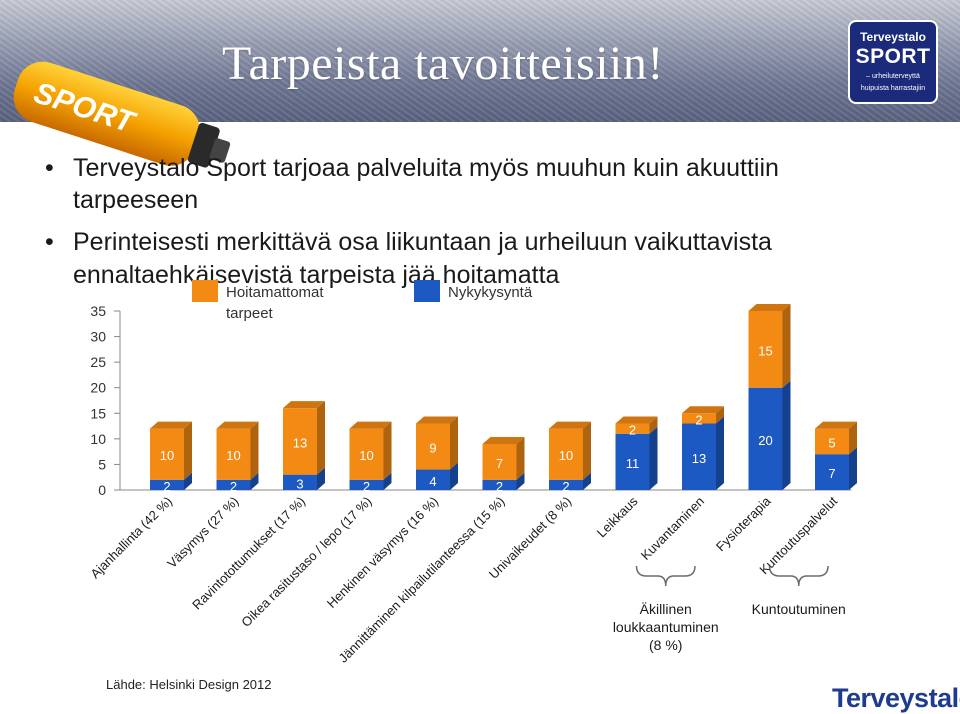 The image size is (960, 714). I want to click on group-label: loukkaantuminen, so click(666, 627).